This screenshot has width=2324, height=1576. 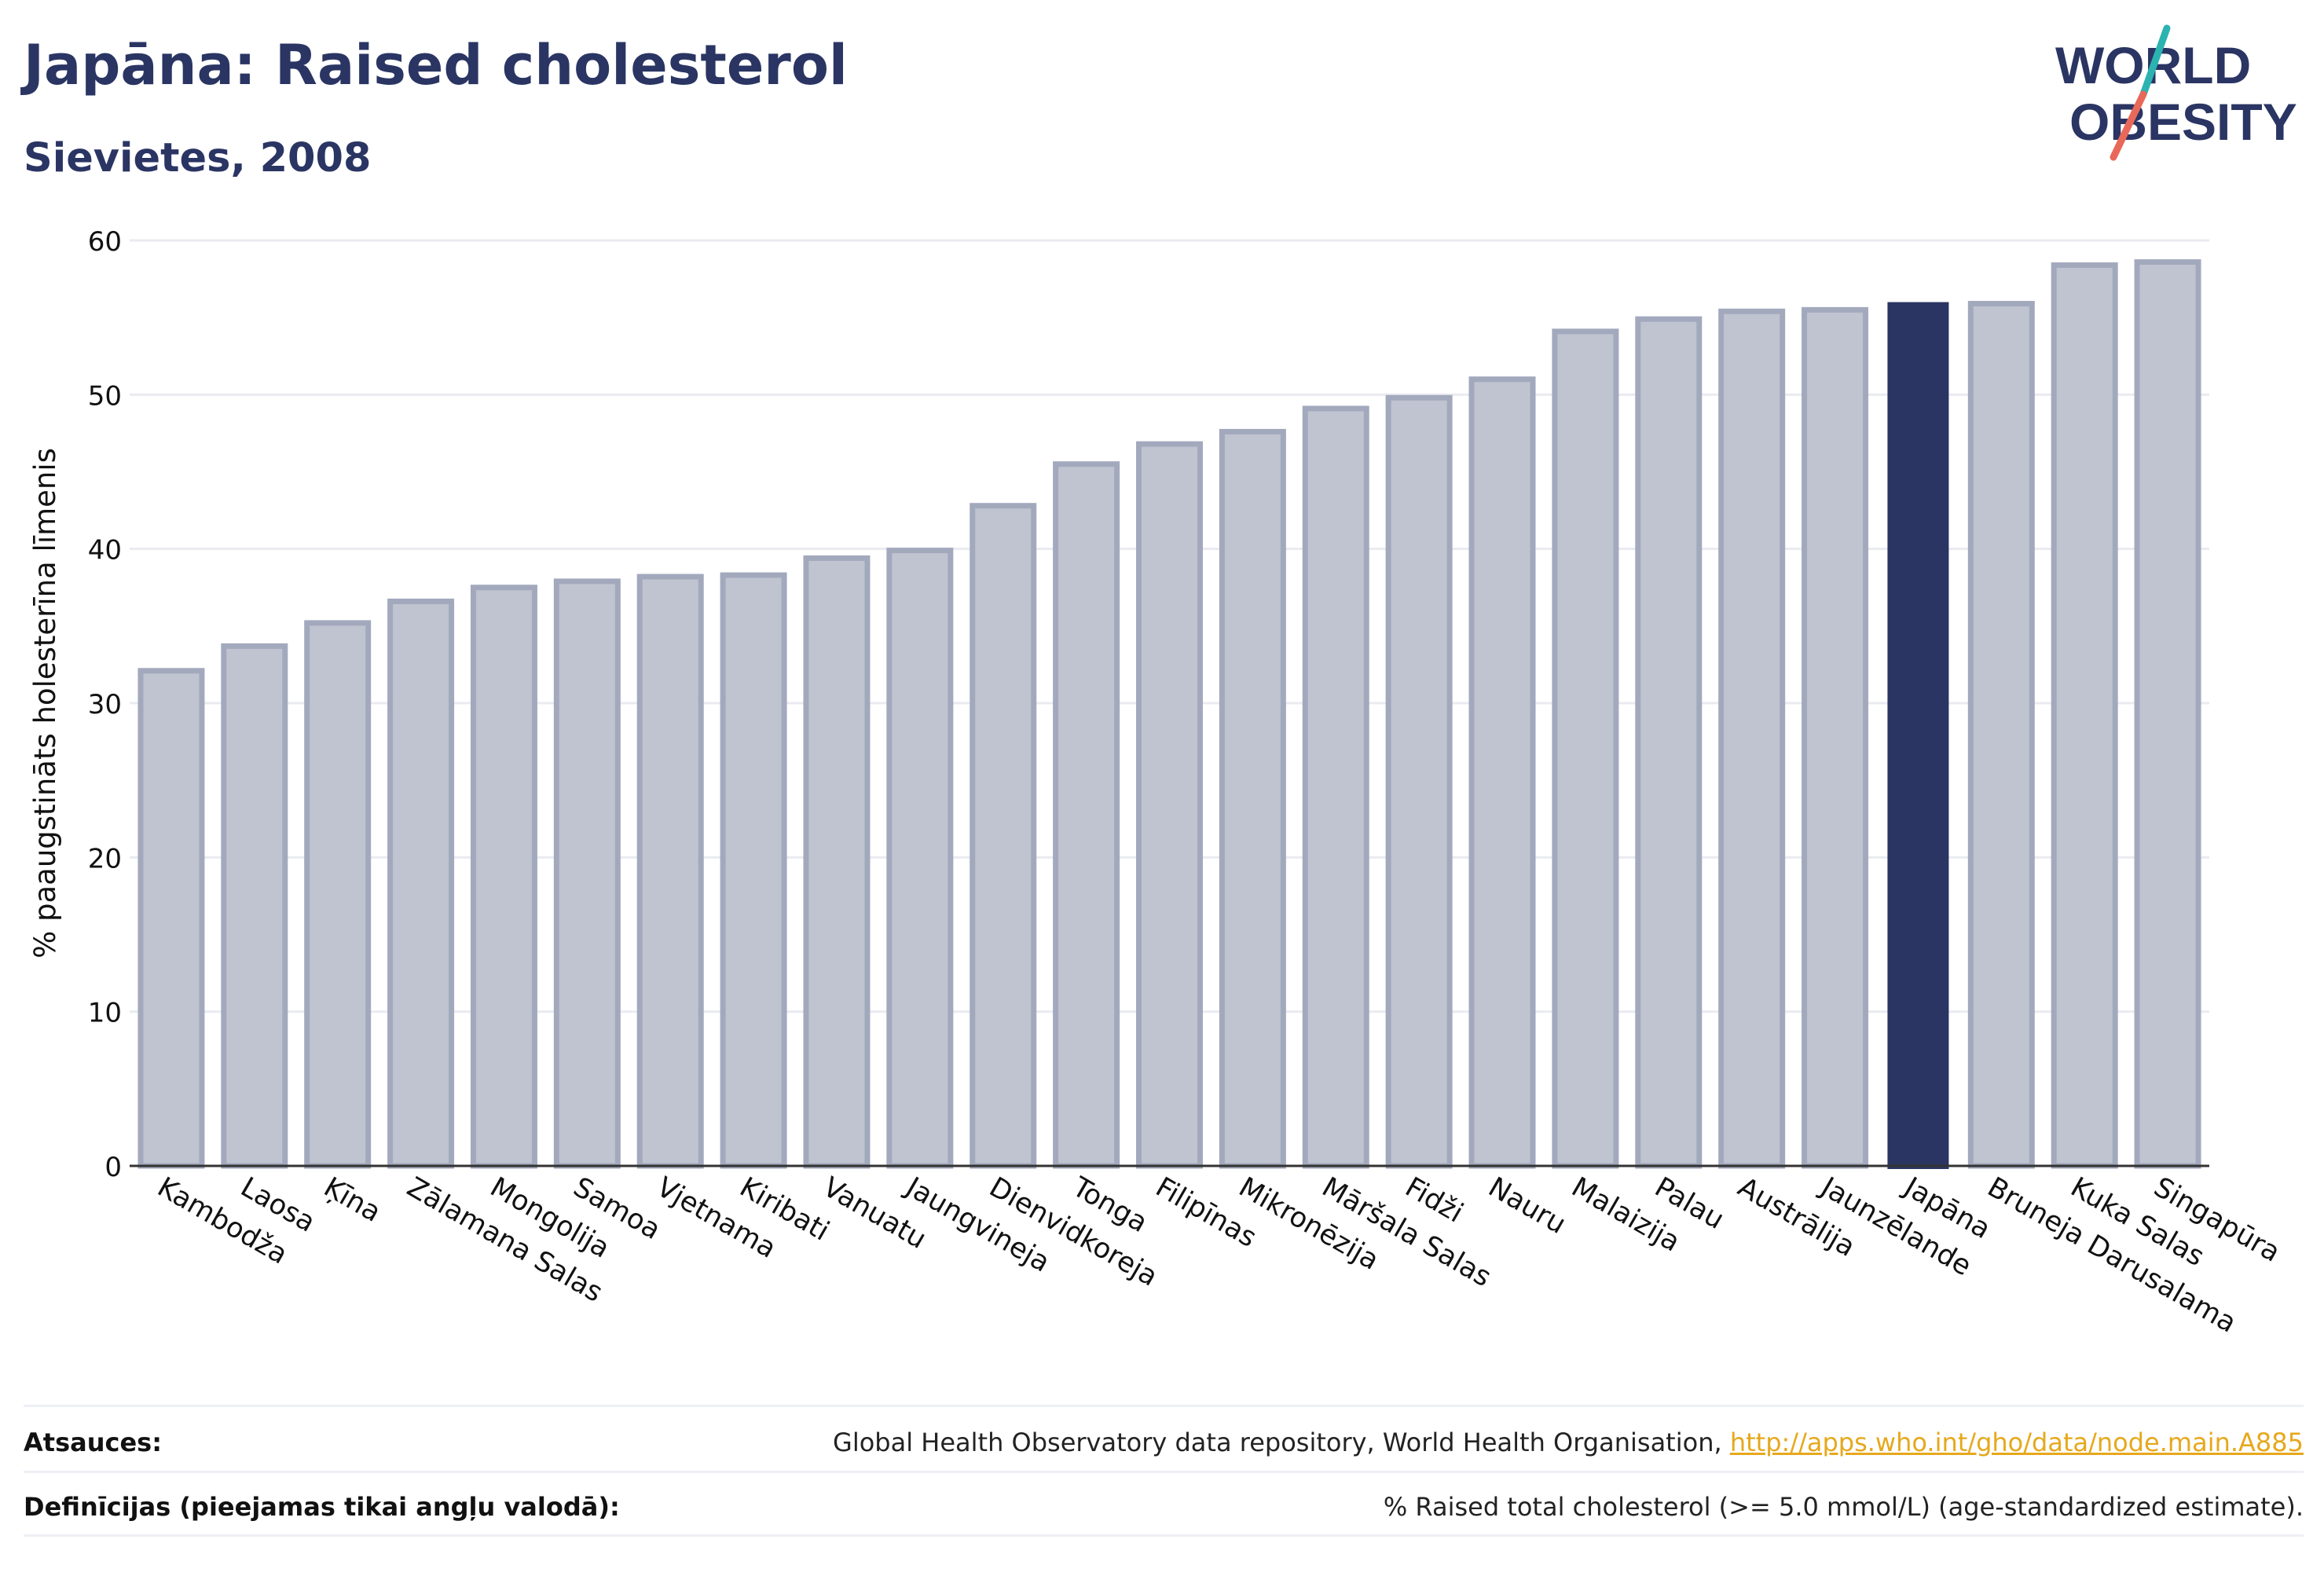 What do you see at coordinates (1164, 1535) in the screenshot?
I see `footer-separator-bottom` at bounding box center [1164, 1535].